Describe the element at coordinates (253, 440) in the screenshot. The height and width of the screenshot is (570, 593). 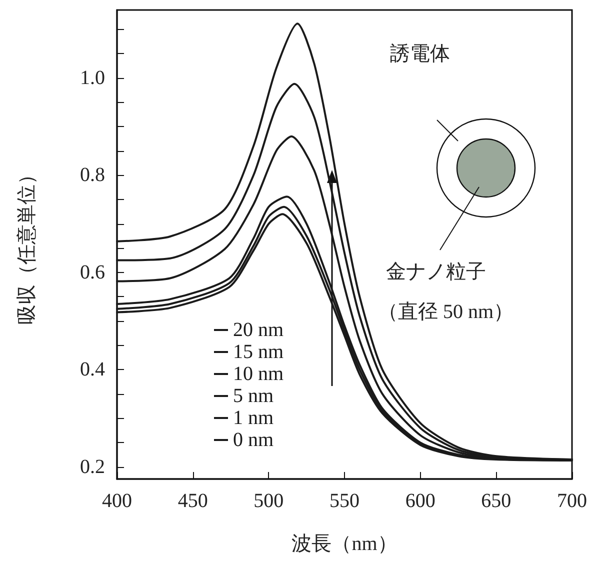
I see `legend-label: 0 nm` at that location.